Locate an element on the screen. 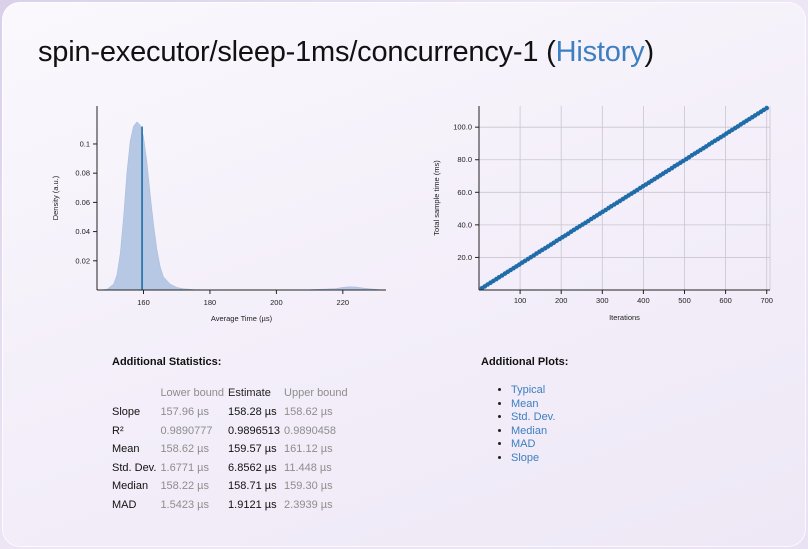  stat-lower-bound: 1.6771 µs is located at coordinates (184, 467).